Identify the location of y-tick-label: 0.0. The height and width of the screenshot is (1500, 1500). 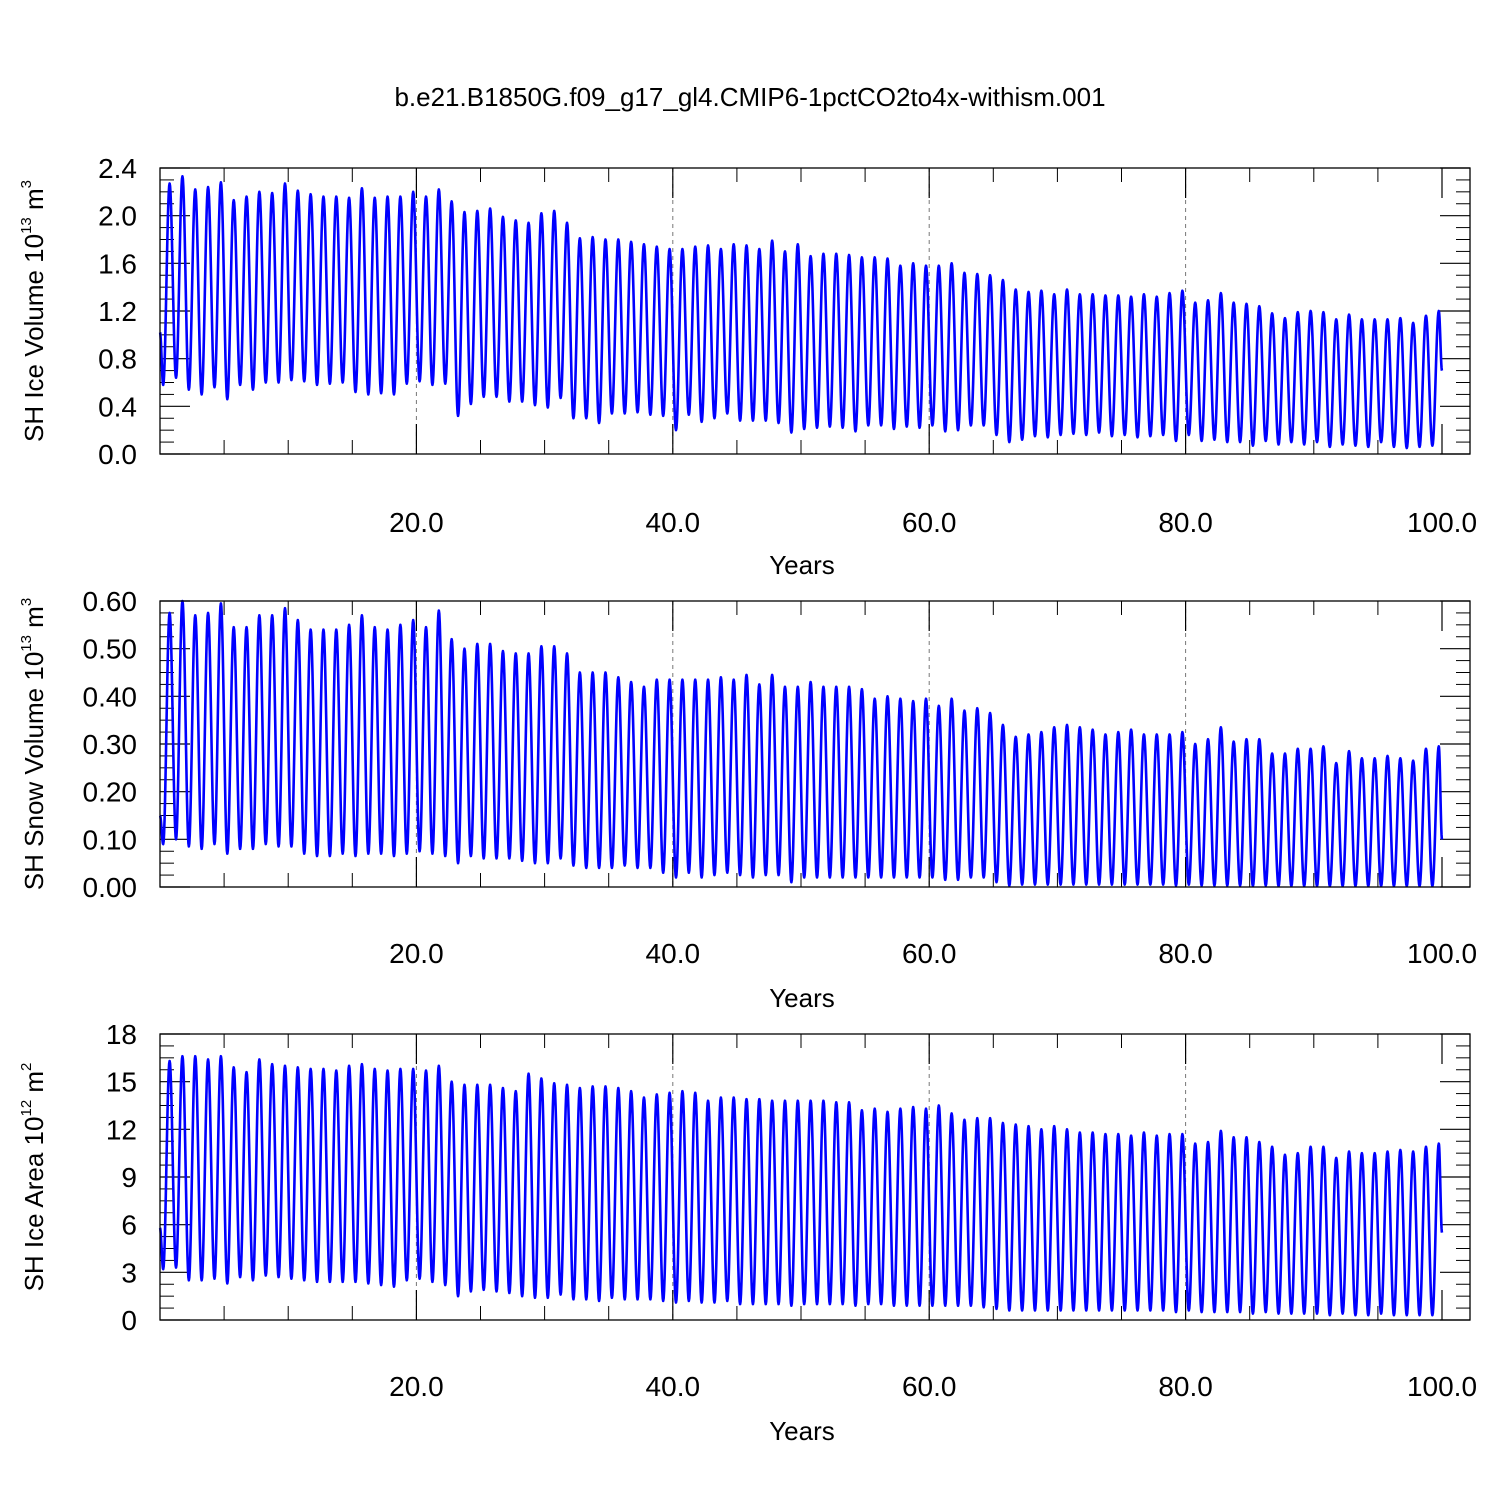
(117, 454).